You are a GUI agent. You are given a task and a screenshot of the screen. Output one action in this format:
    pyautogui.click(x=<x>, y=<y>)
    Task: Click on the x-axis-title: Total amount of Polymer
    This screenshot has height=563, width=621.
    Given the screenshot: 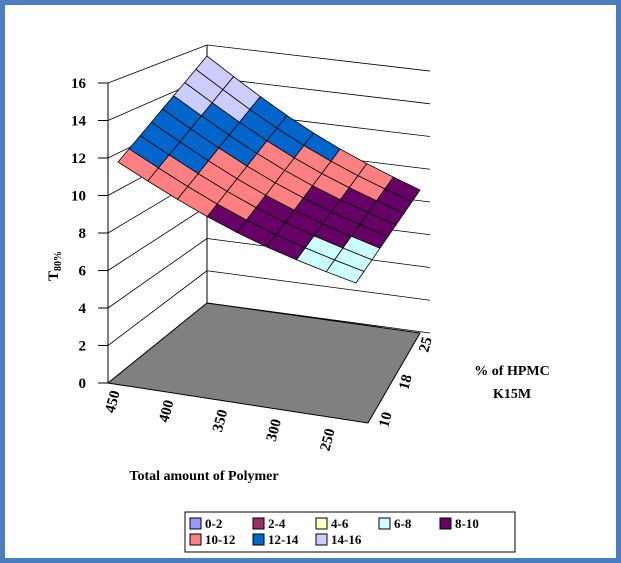 What is the action you would take?
    pyautogui.click(x=203, y=476)
    